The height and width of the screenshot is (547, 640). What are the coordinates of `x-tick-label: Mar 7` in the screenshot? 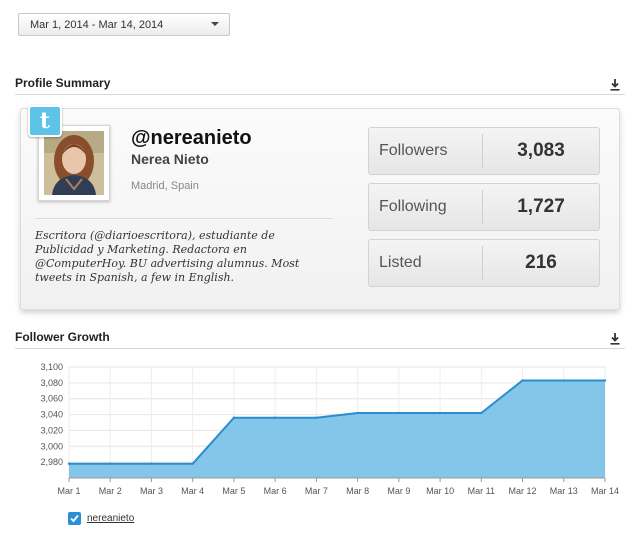 It's located at (316, 491).